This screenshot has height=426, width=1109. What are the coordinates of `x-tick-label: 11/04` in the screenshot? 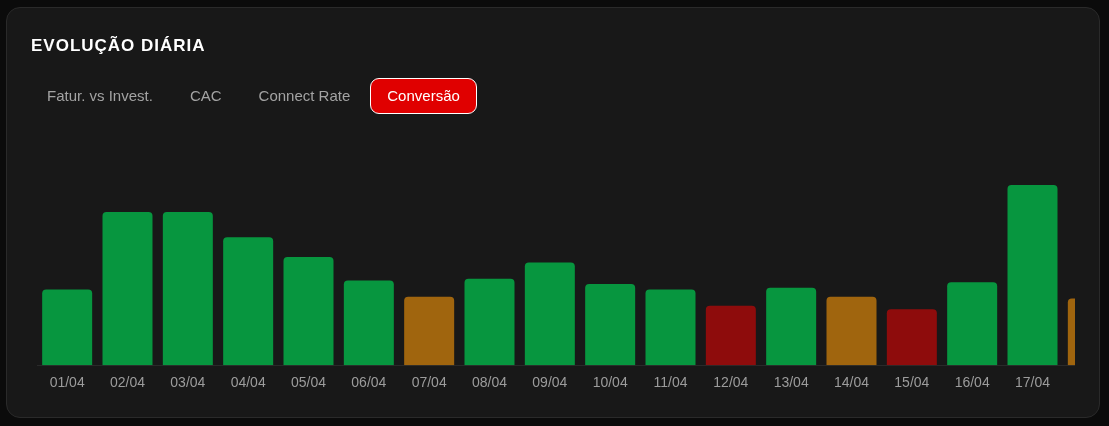 It's located at (670, 382).